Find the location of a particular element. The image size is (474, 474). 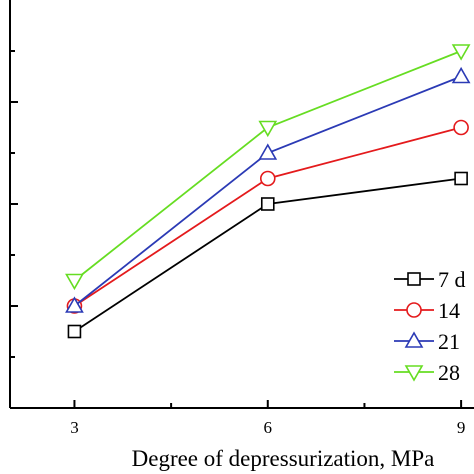

legend-label: 21 is located at coordinates (449, 341).